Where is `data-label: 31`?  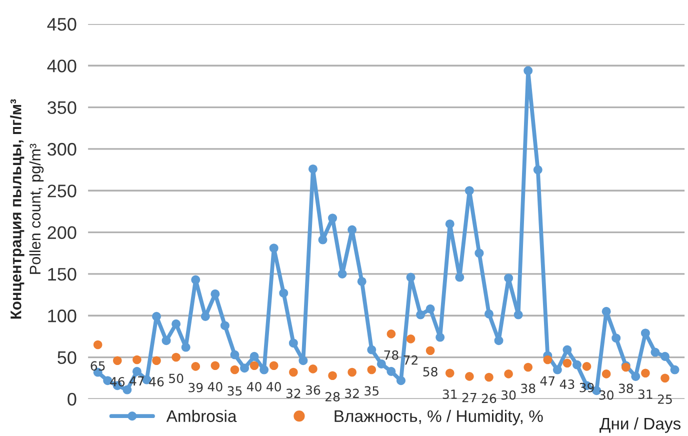
data-label: 31 is located at coordinates (645, 394).